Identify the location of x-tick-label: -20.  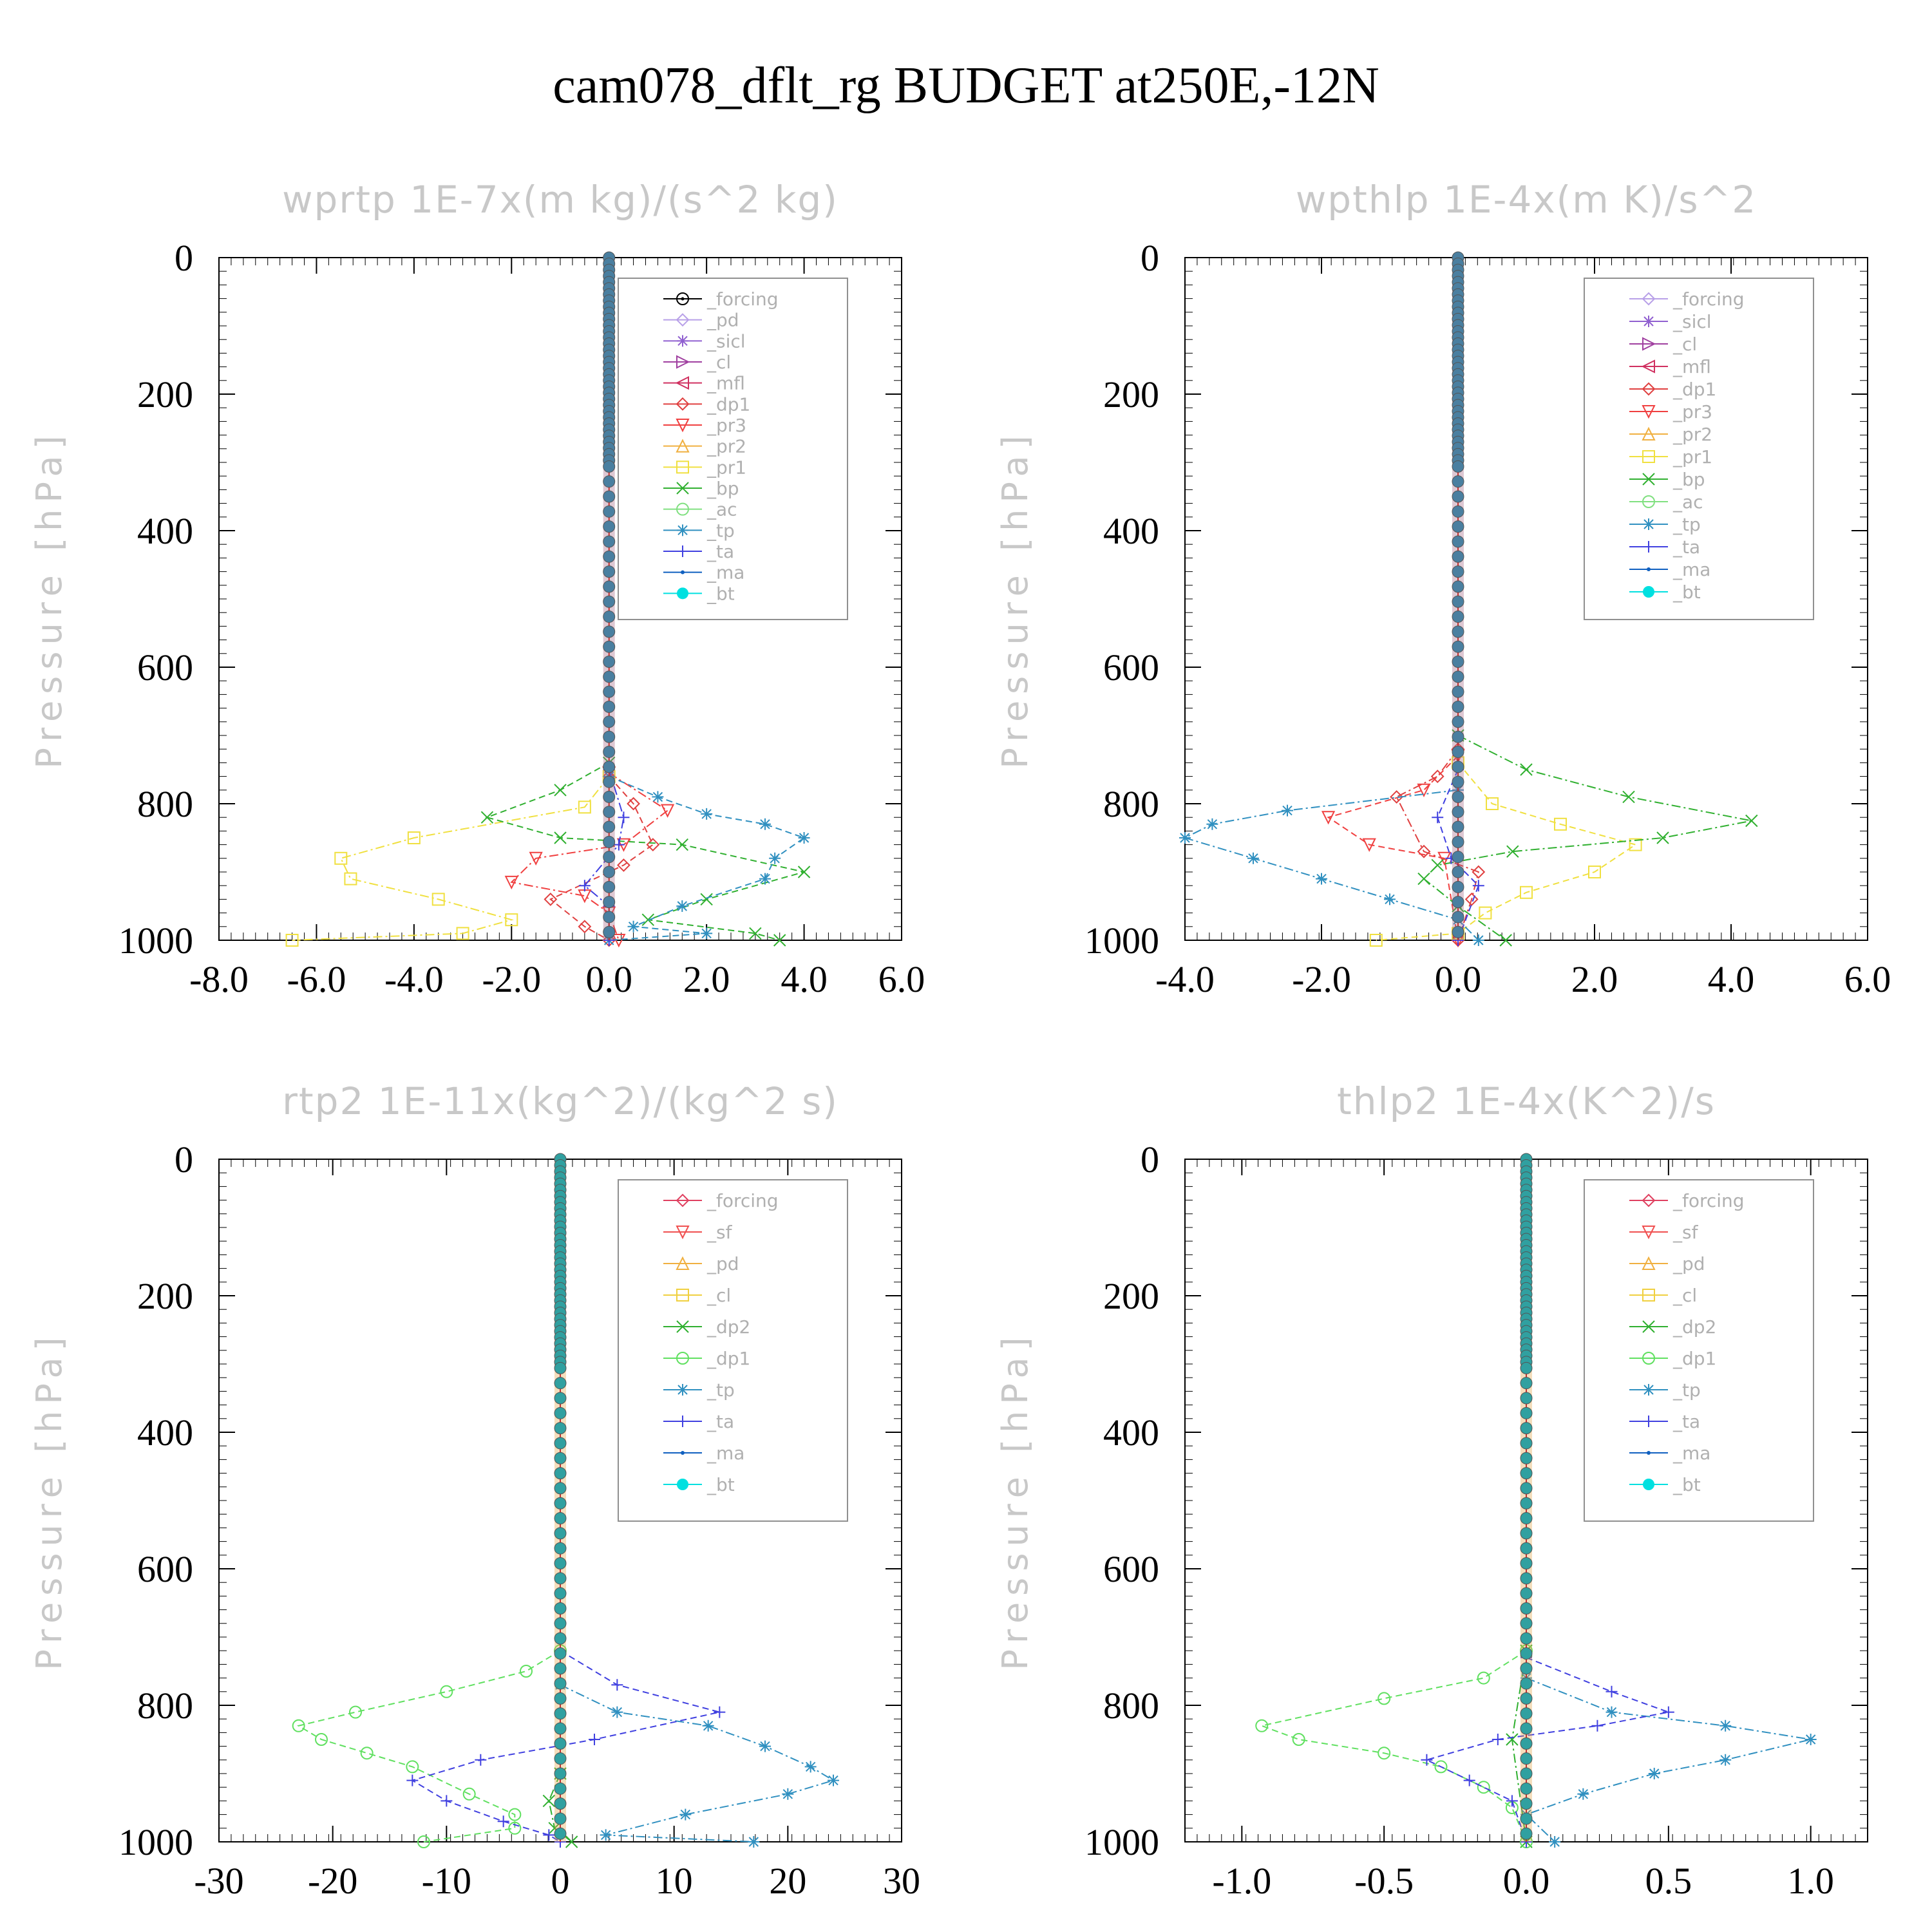
(333, 1881).